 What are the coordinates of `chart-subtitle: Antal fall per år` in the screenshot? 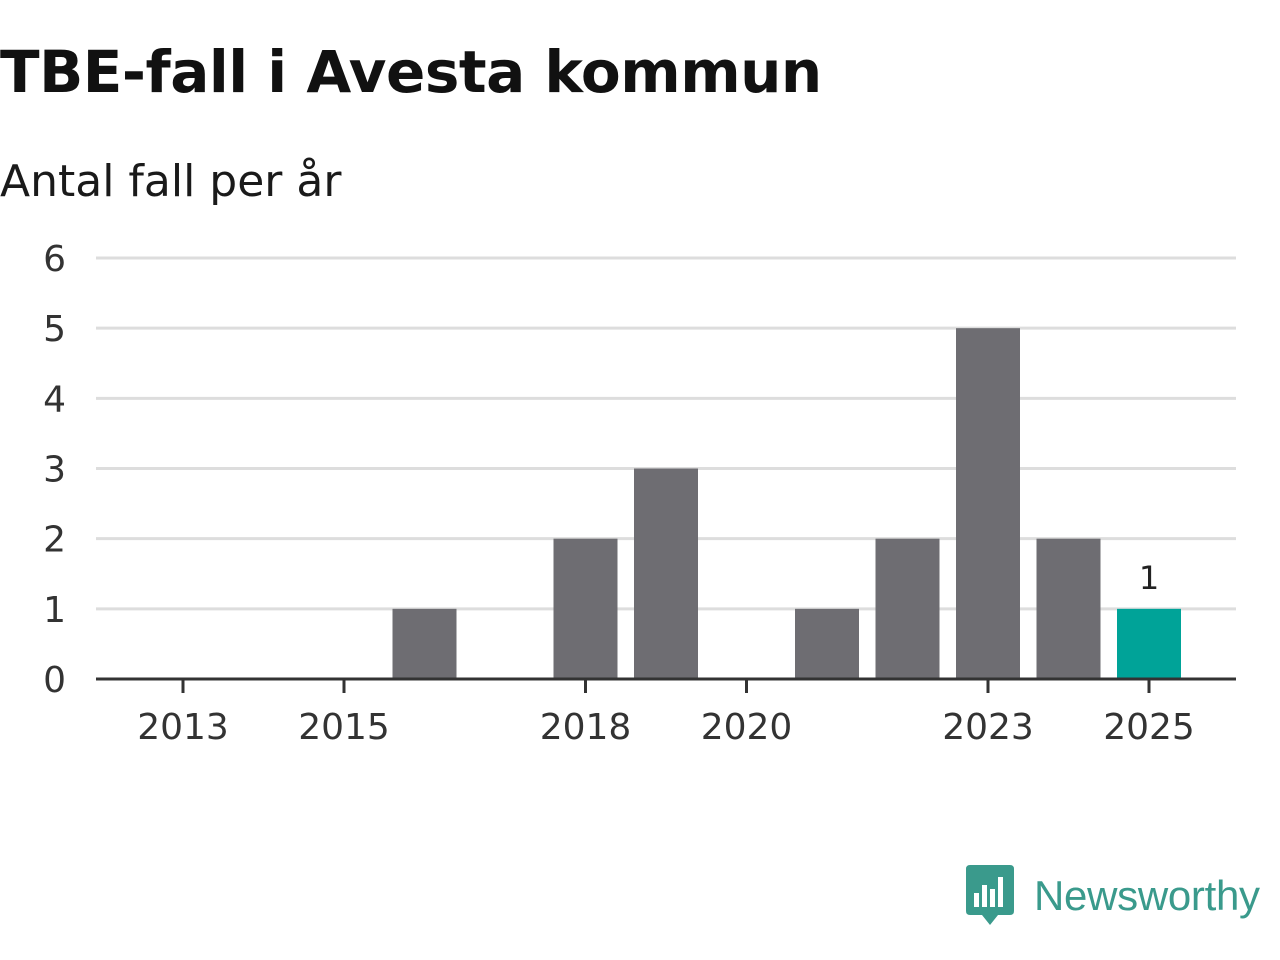 It's located at (171, 181).